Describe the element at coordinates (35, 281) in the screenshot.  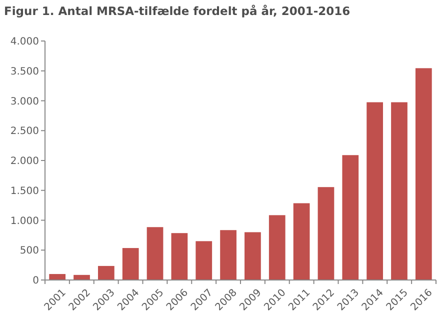
I see `y-tick-label: 0` at that location.